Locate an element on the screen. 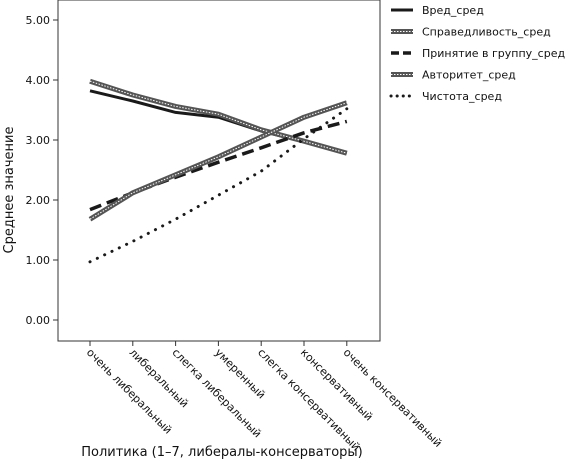 The height and width of the screenshot is (461, 573). legend-item: Вред_сред is located at coordinates (437, 10).